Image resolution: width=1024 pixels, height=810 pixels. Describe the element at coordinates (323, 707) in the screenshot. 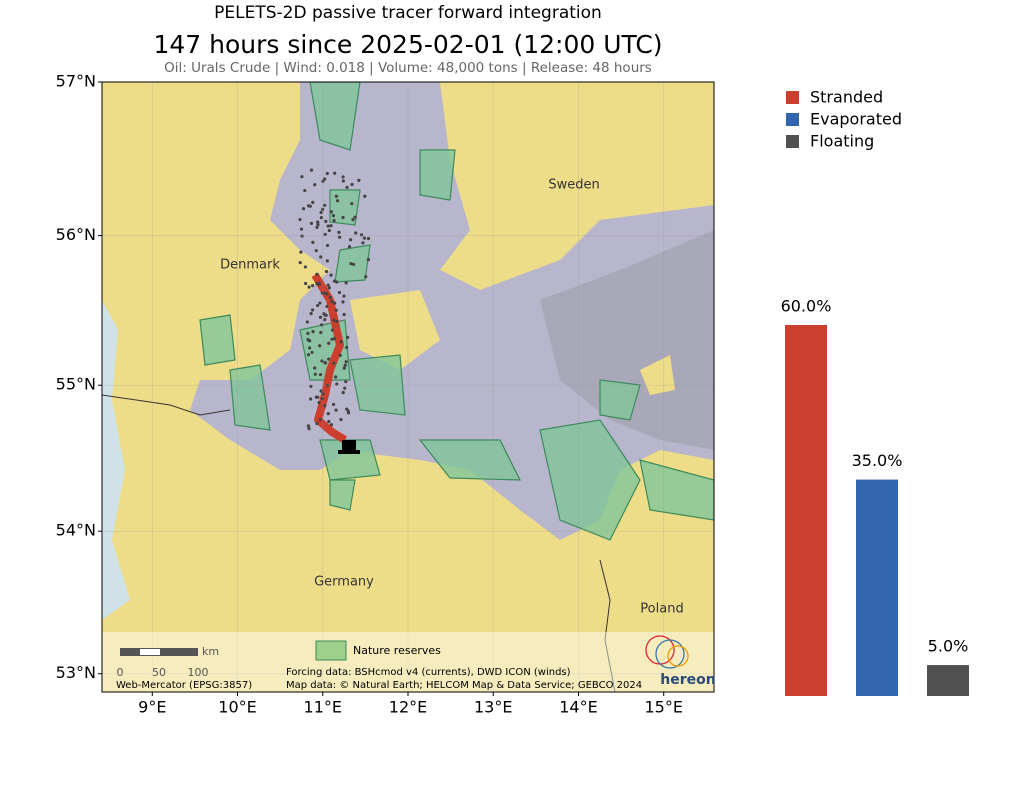

I see `lon-tick-label: 11°E` at that location.